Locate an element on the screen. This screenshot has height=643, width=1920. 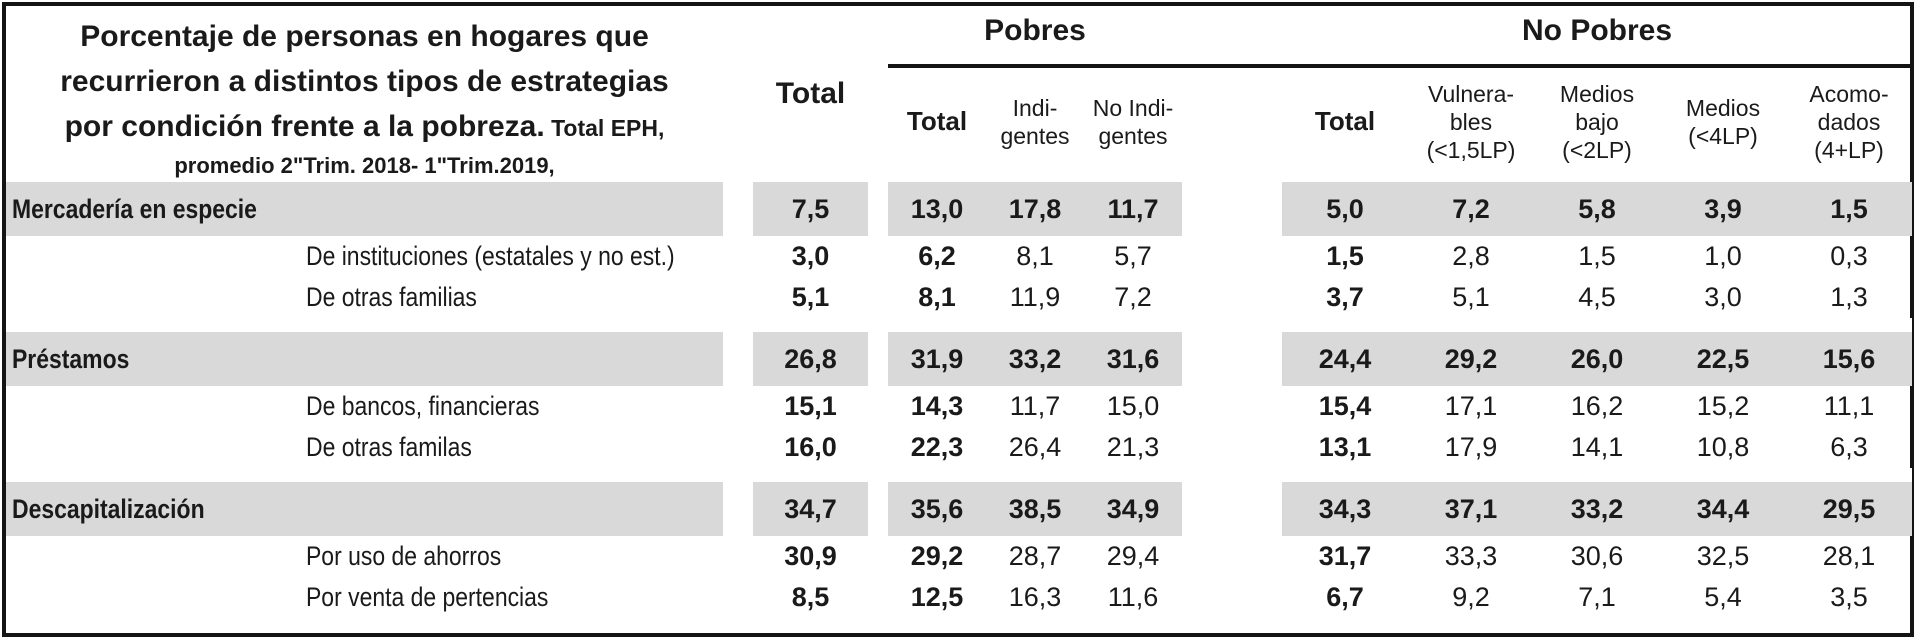
value-cell: 8,5 is located at coordinates (810, 597).